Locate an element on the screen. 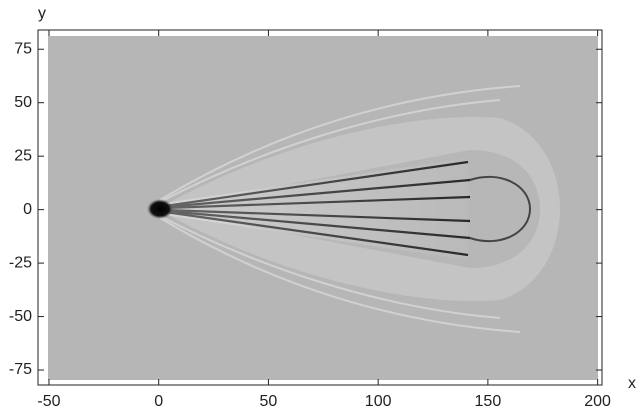 This screenshot has width=641, height=414. y-tick-label: -25 is located at coordinates (20, 262).